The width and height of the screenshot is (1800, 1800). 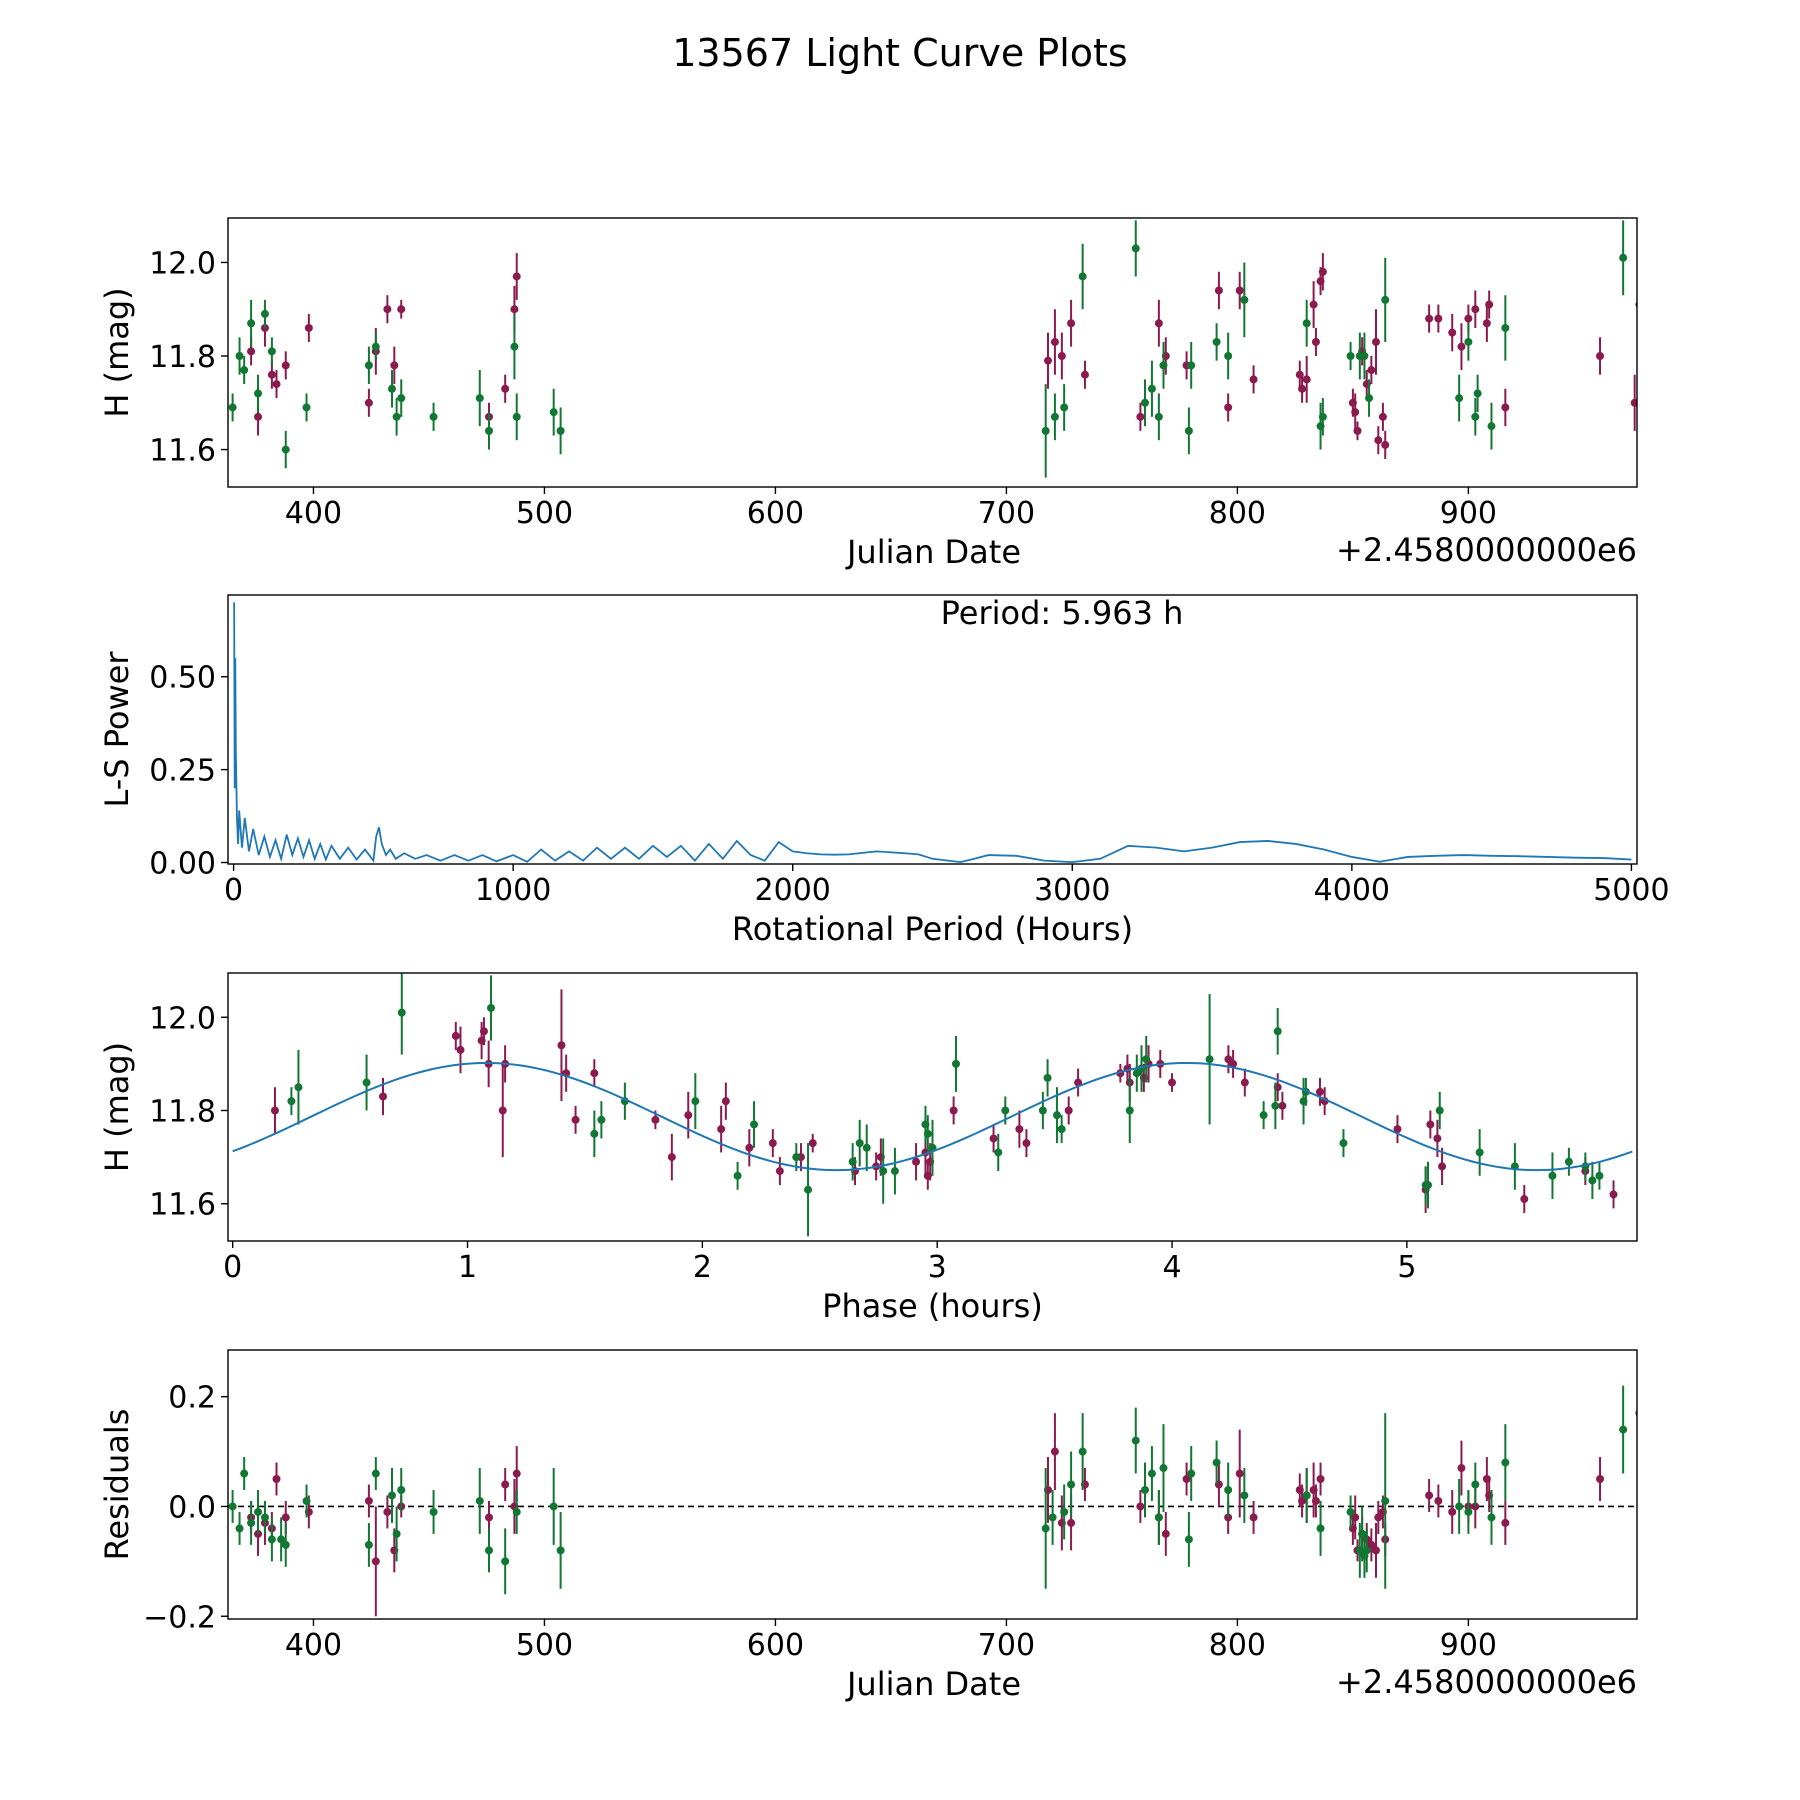 I want to click on x-tick-label: 3, so click(x=937, y=1267).